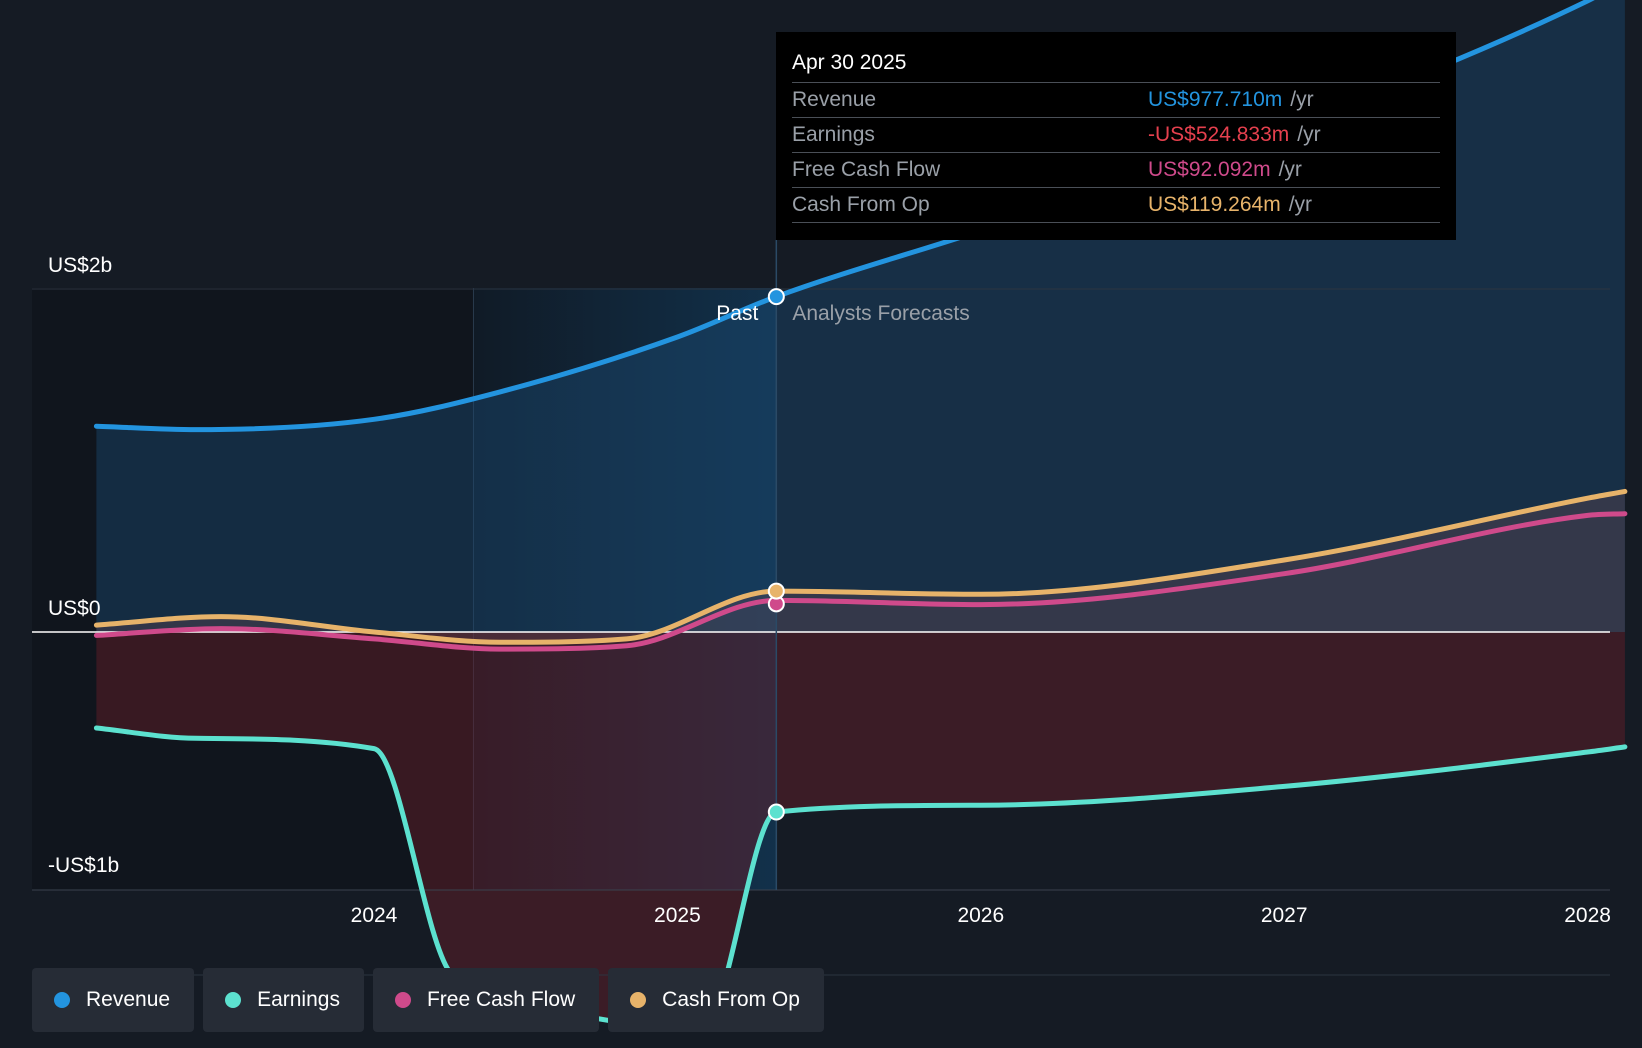  I want to click on past-label: Past, so click(737, 313).